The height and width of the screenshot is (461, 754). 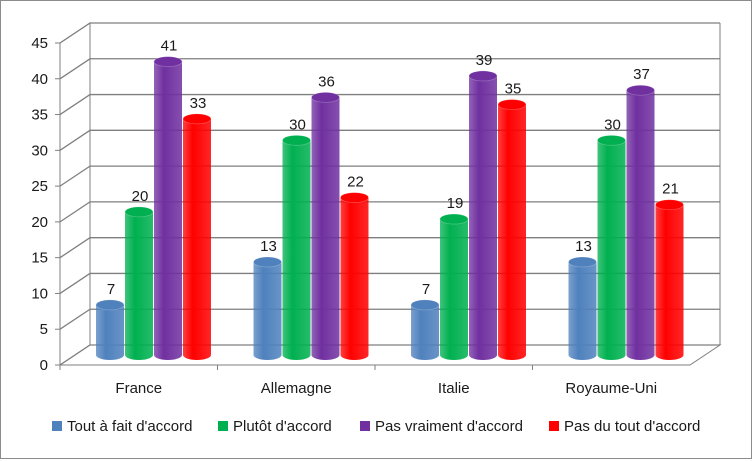 What do you see at coordinates (425, 329) in the screenshot?
I see `bar-tout-a-fait-d-accord-italie` at bounding box center [425, 329].